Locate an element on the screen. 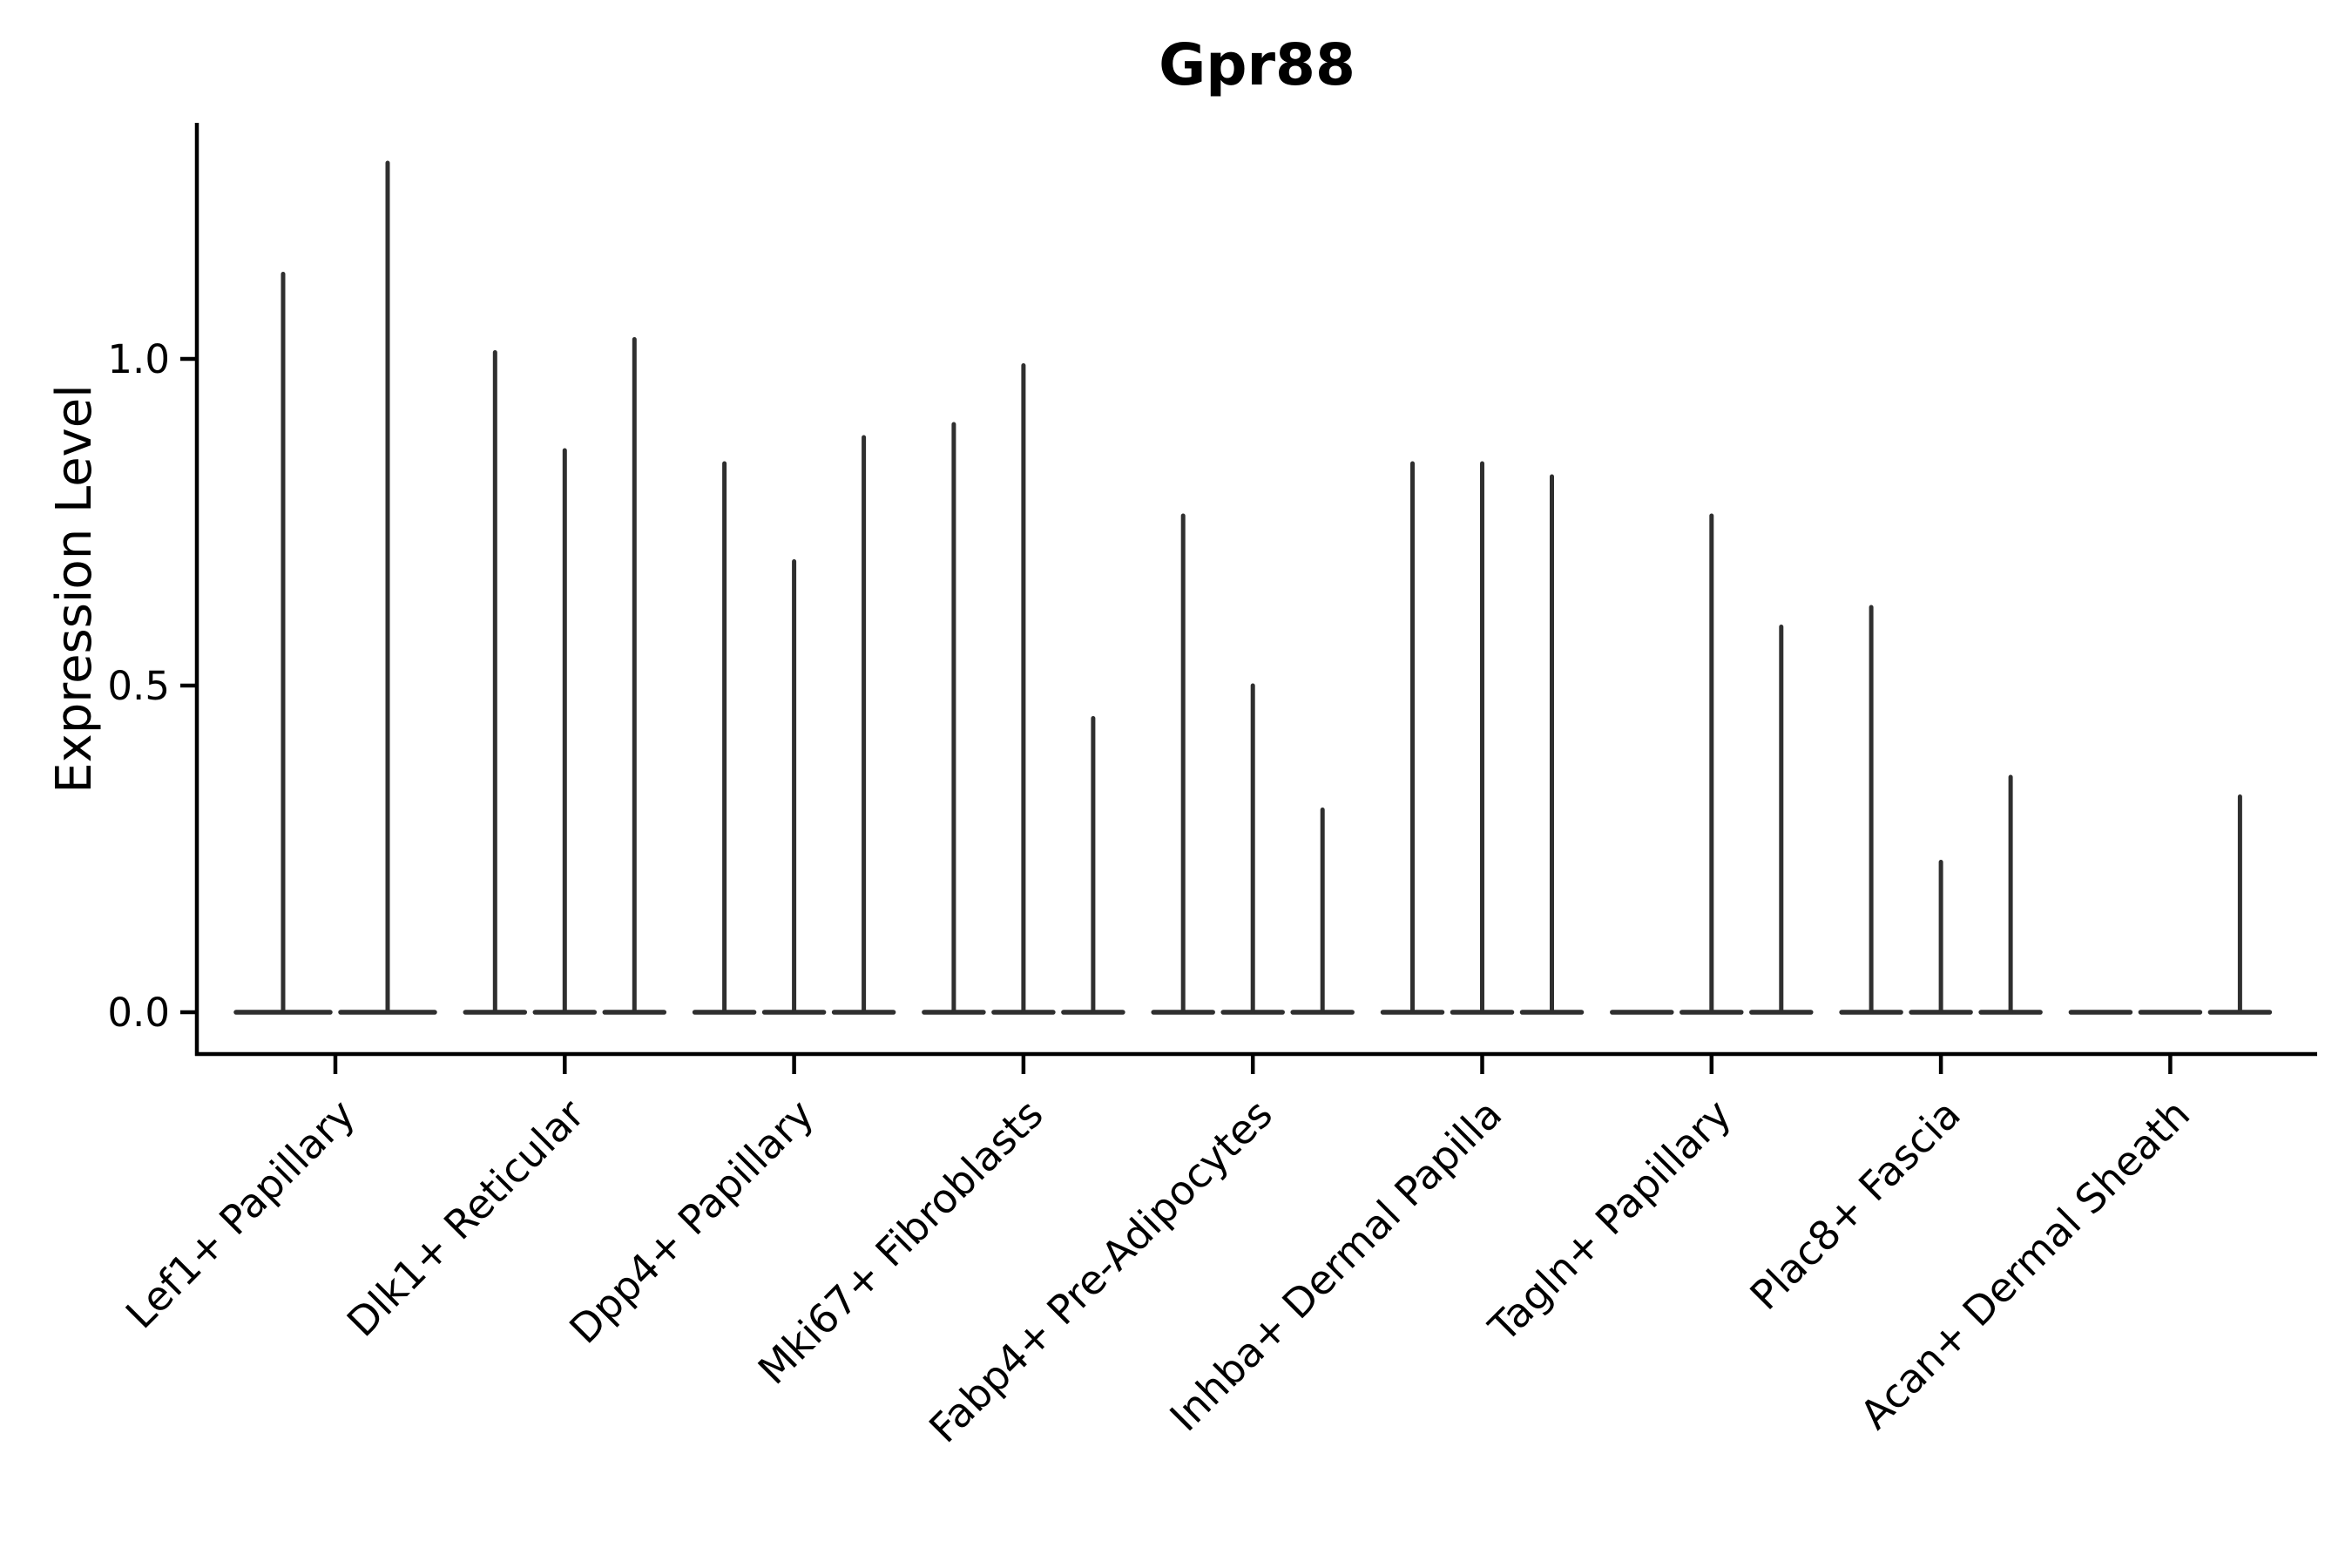 The height and width of the screenshot is (1568, 2352). x-tick-label: Dpp4+ Papillary is located at coordinates (691, 1222).